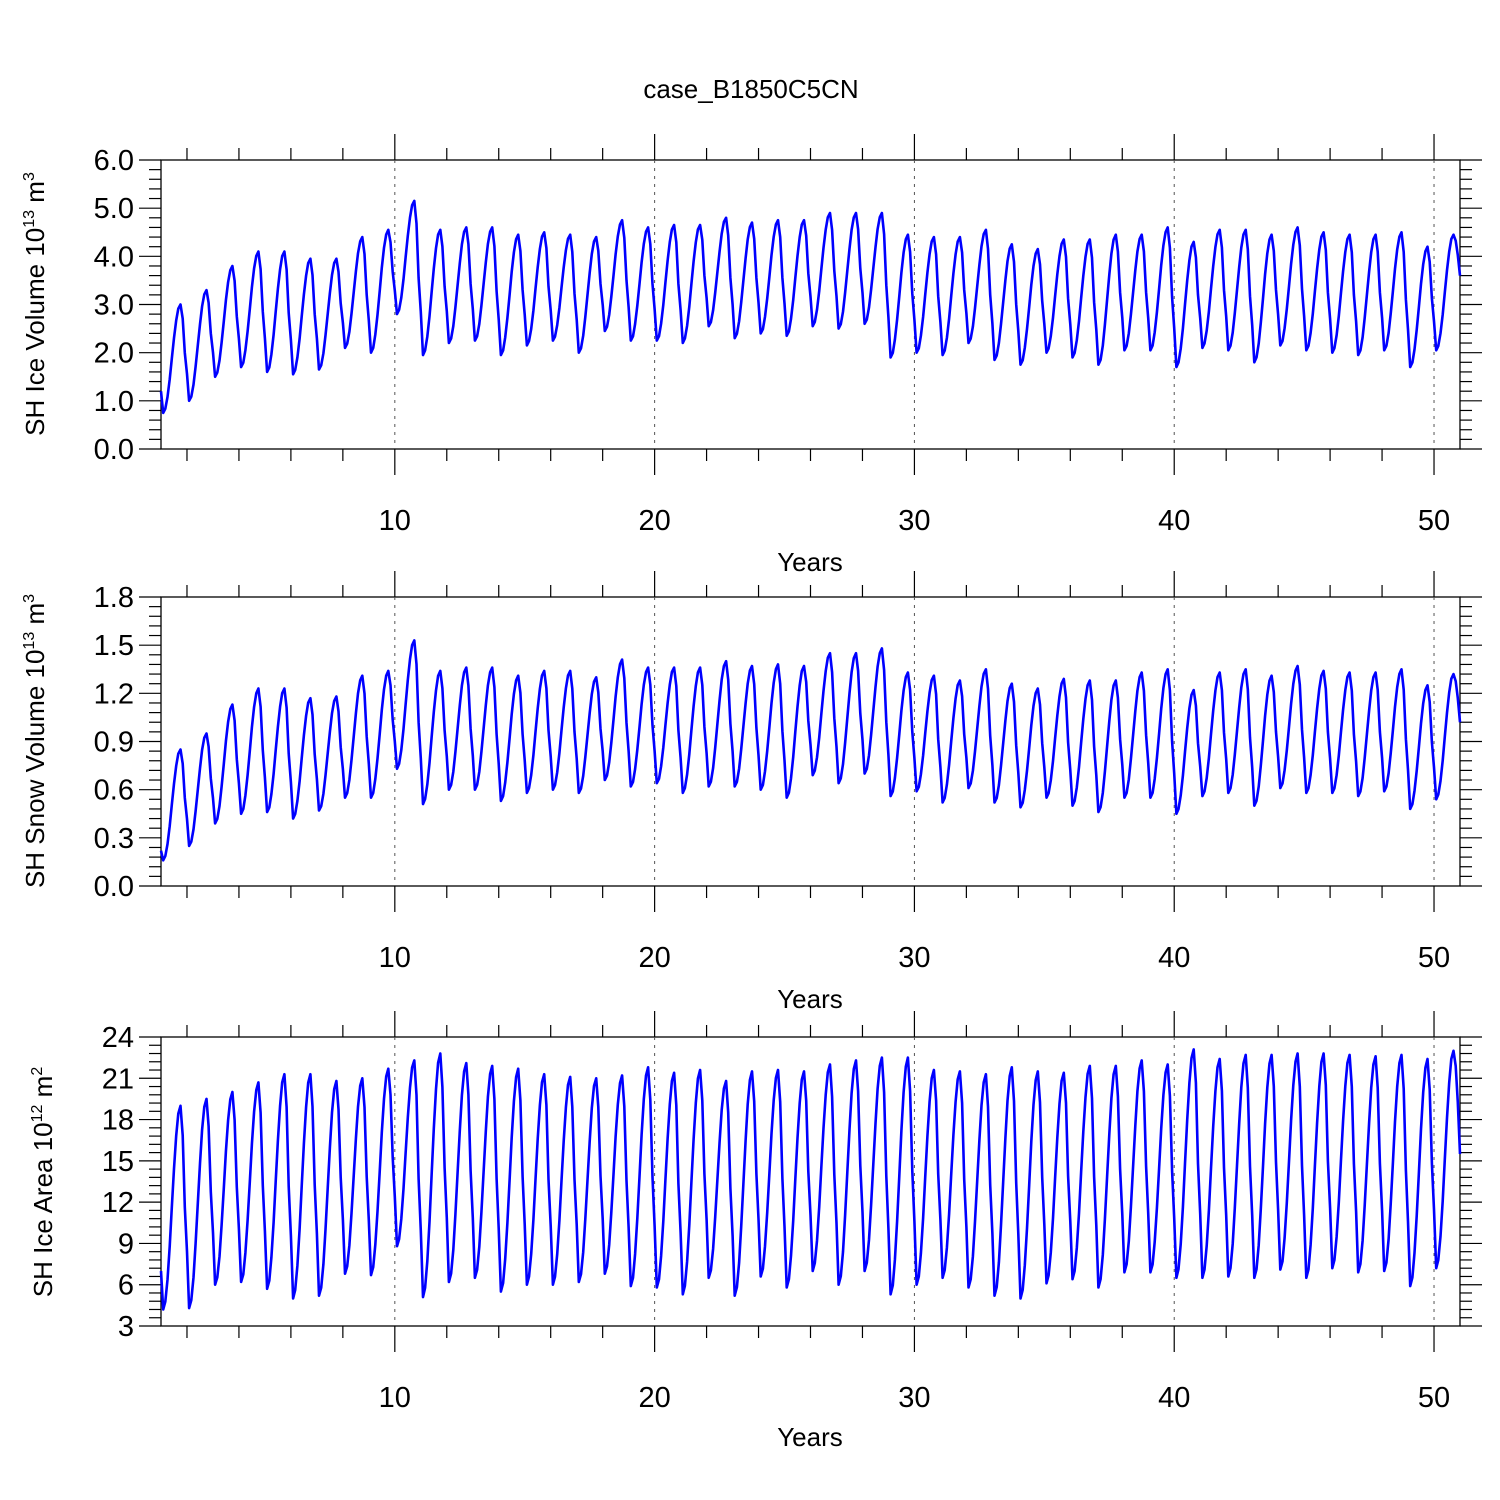 This screenshot has width=1500, height=1500. Describe the element at coordinates (810, 750) in the screenshot. I see `snow-volume-series-line` at that location.